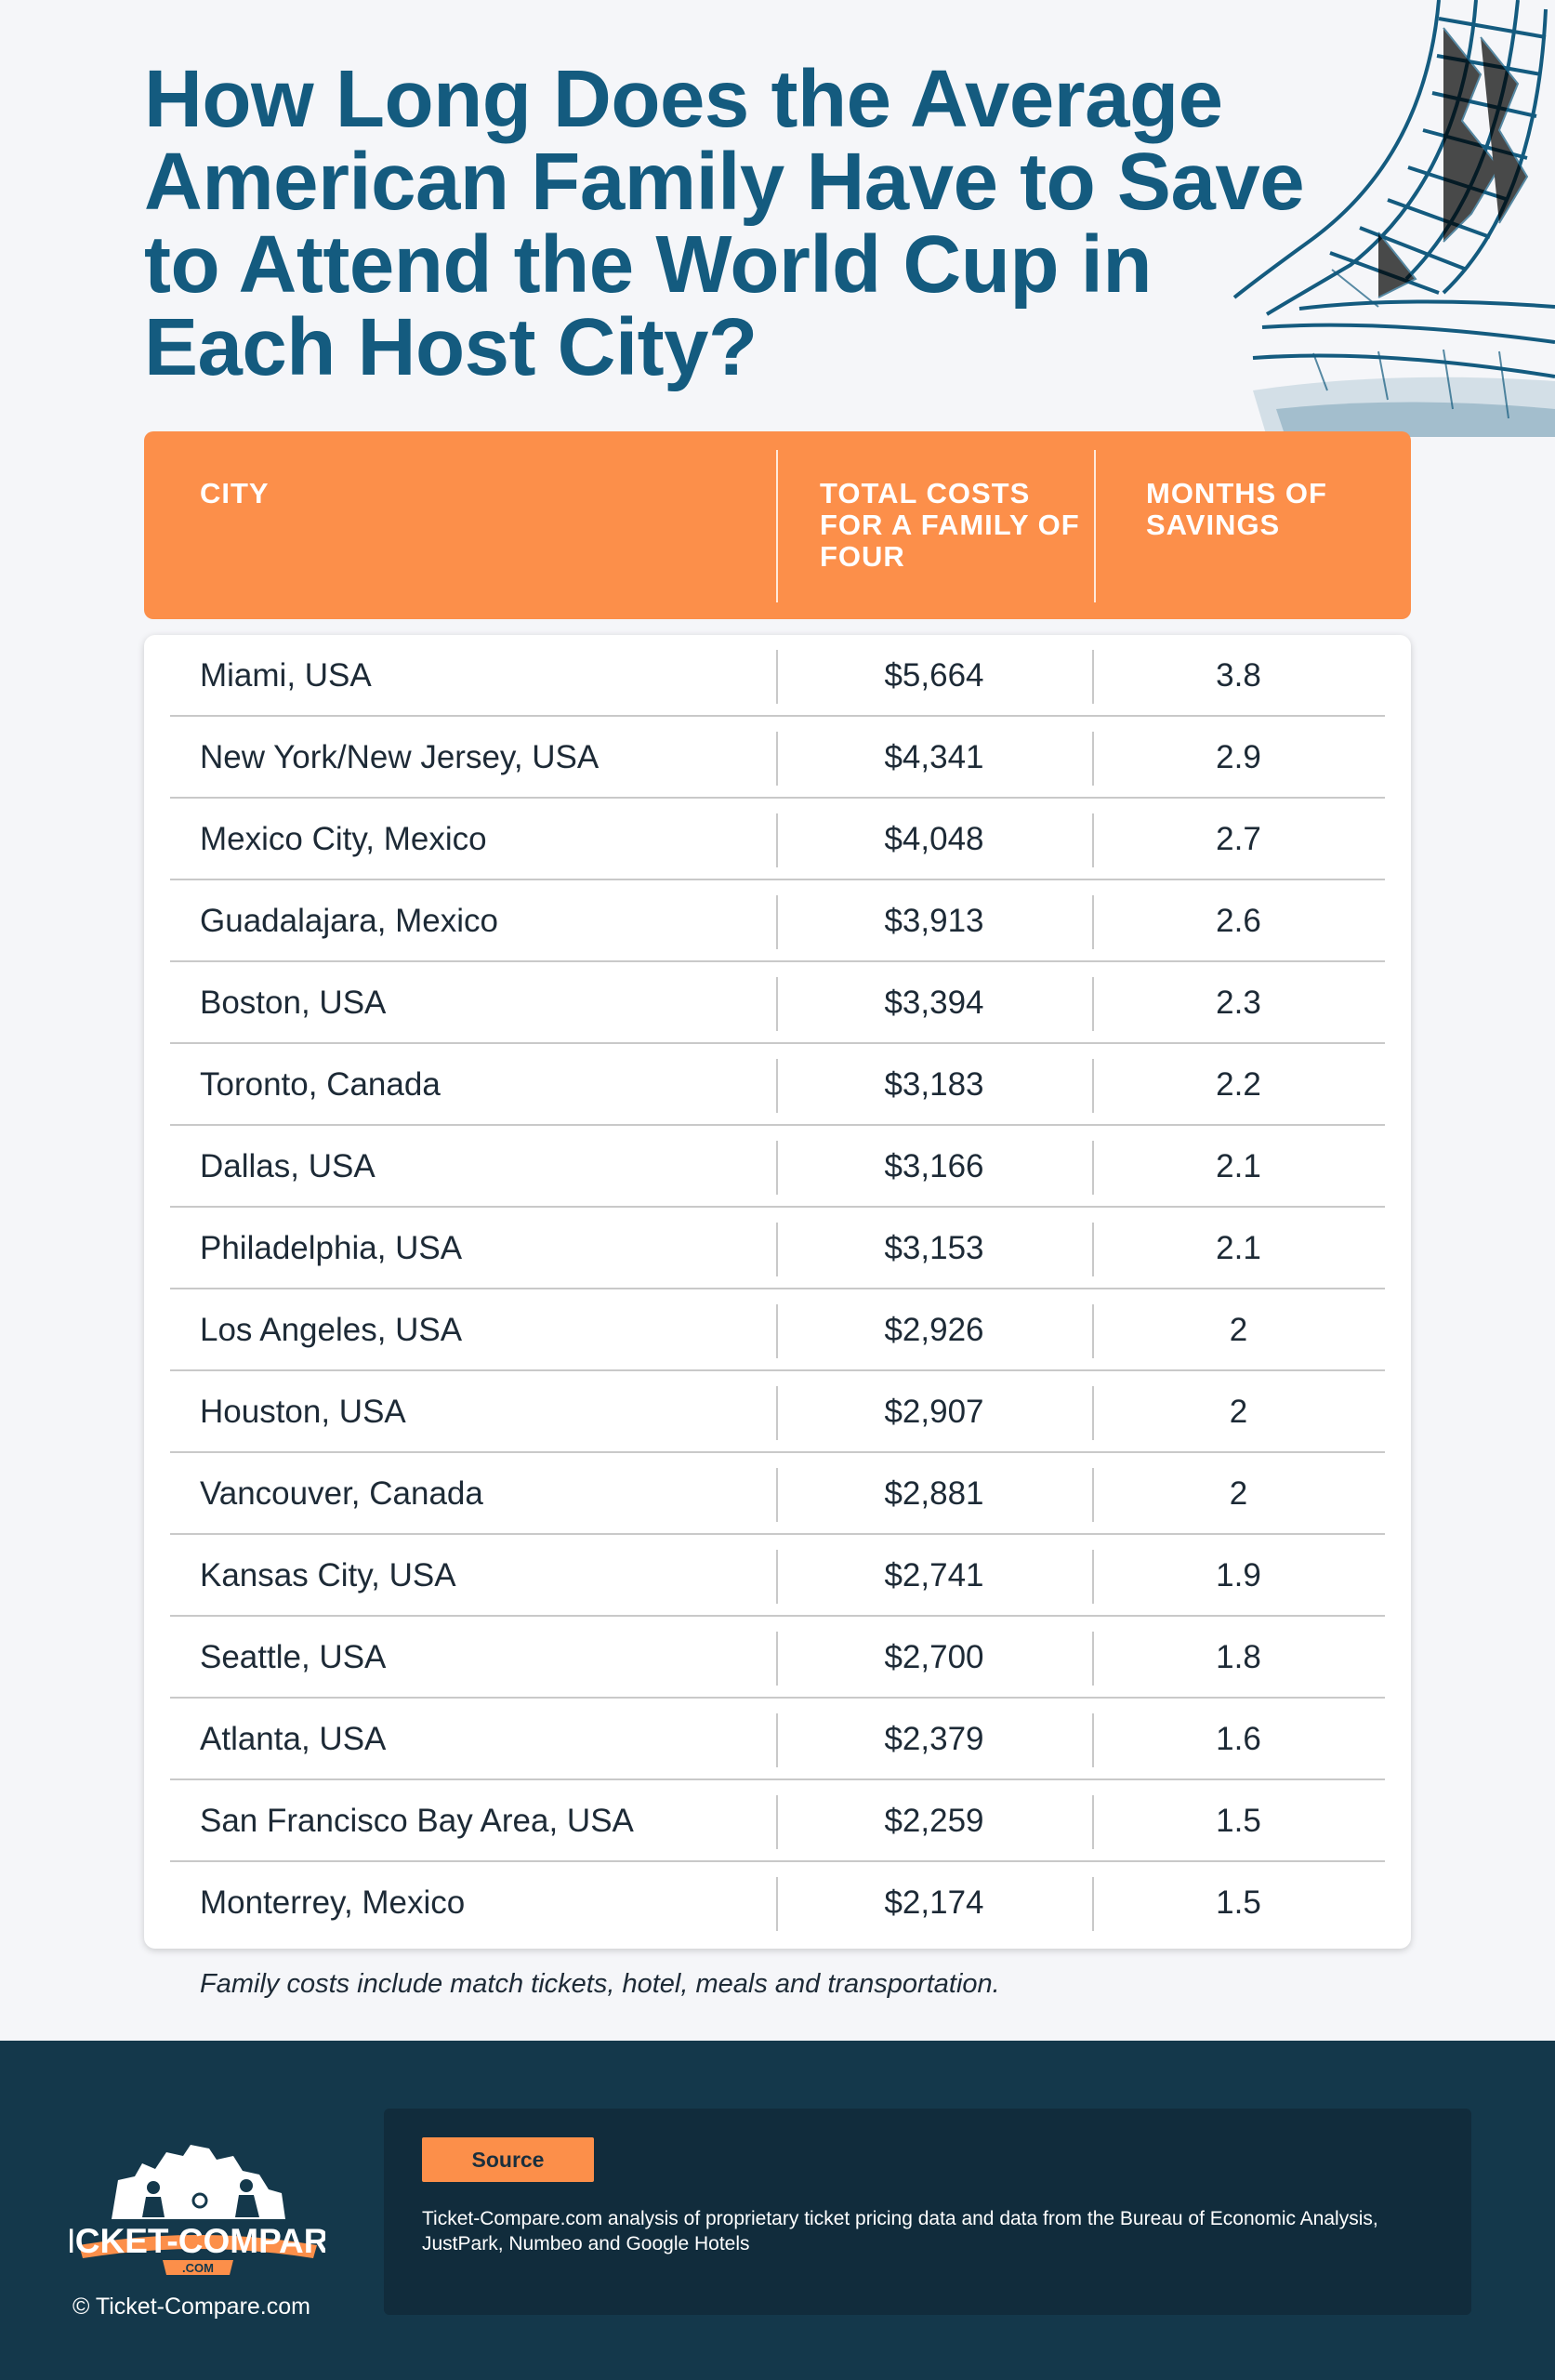 The image size is (1555, 2380). I want to click on cell-city: Miami, USA, so click(286, 675).